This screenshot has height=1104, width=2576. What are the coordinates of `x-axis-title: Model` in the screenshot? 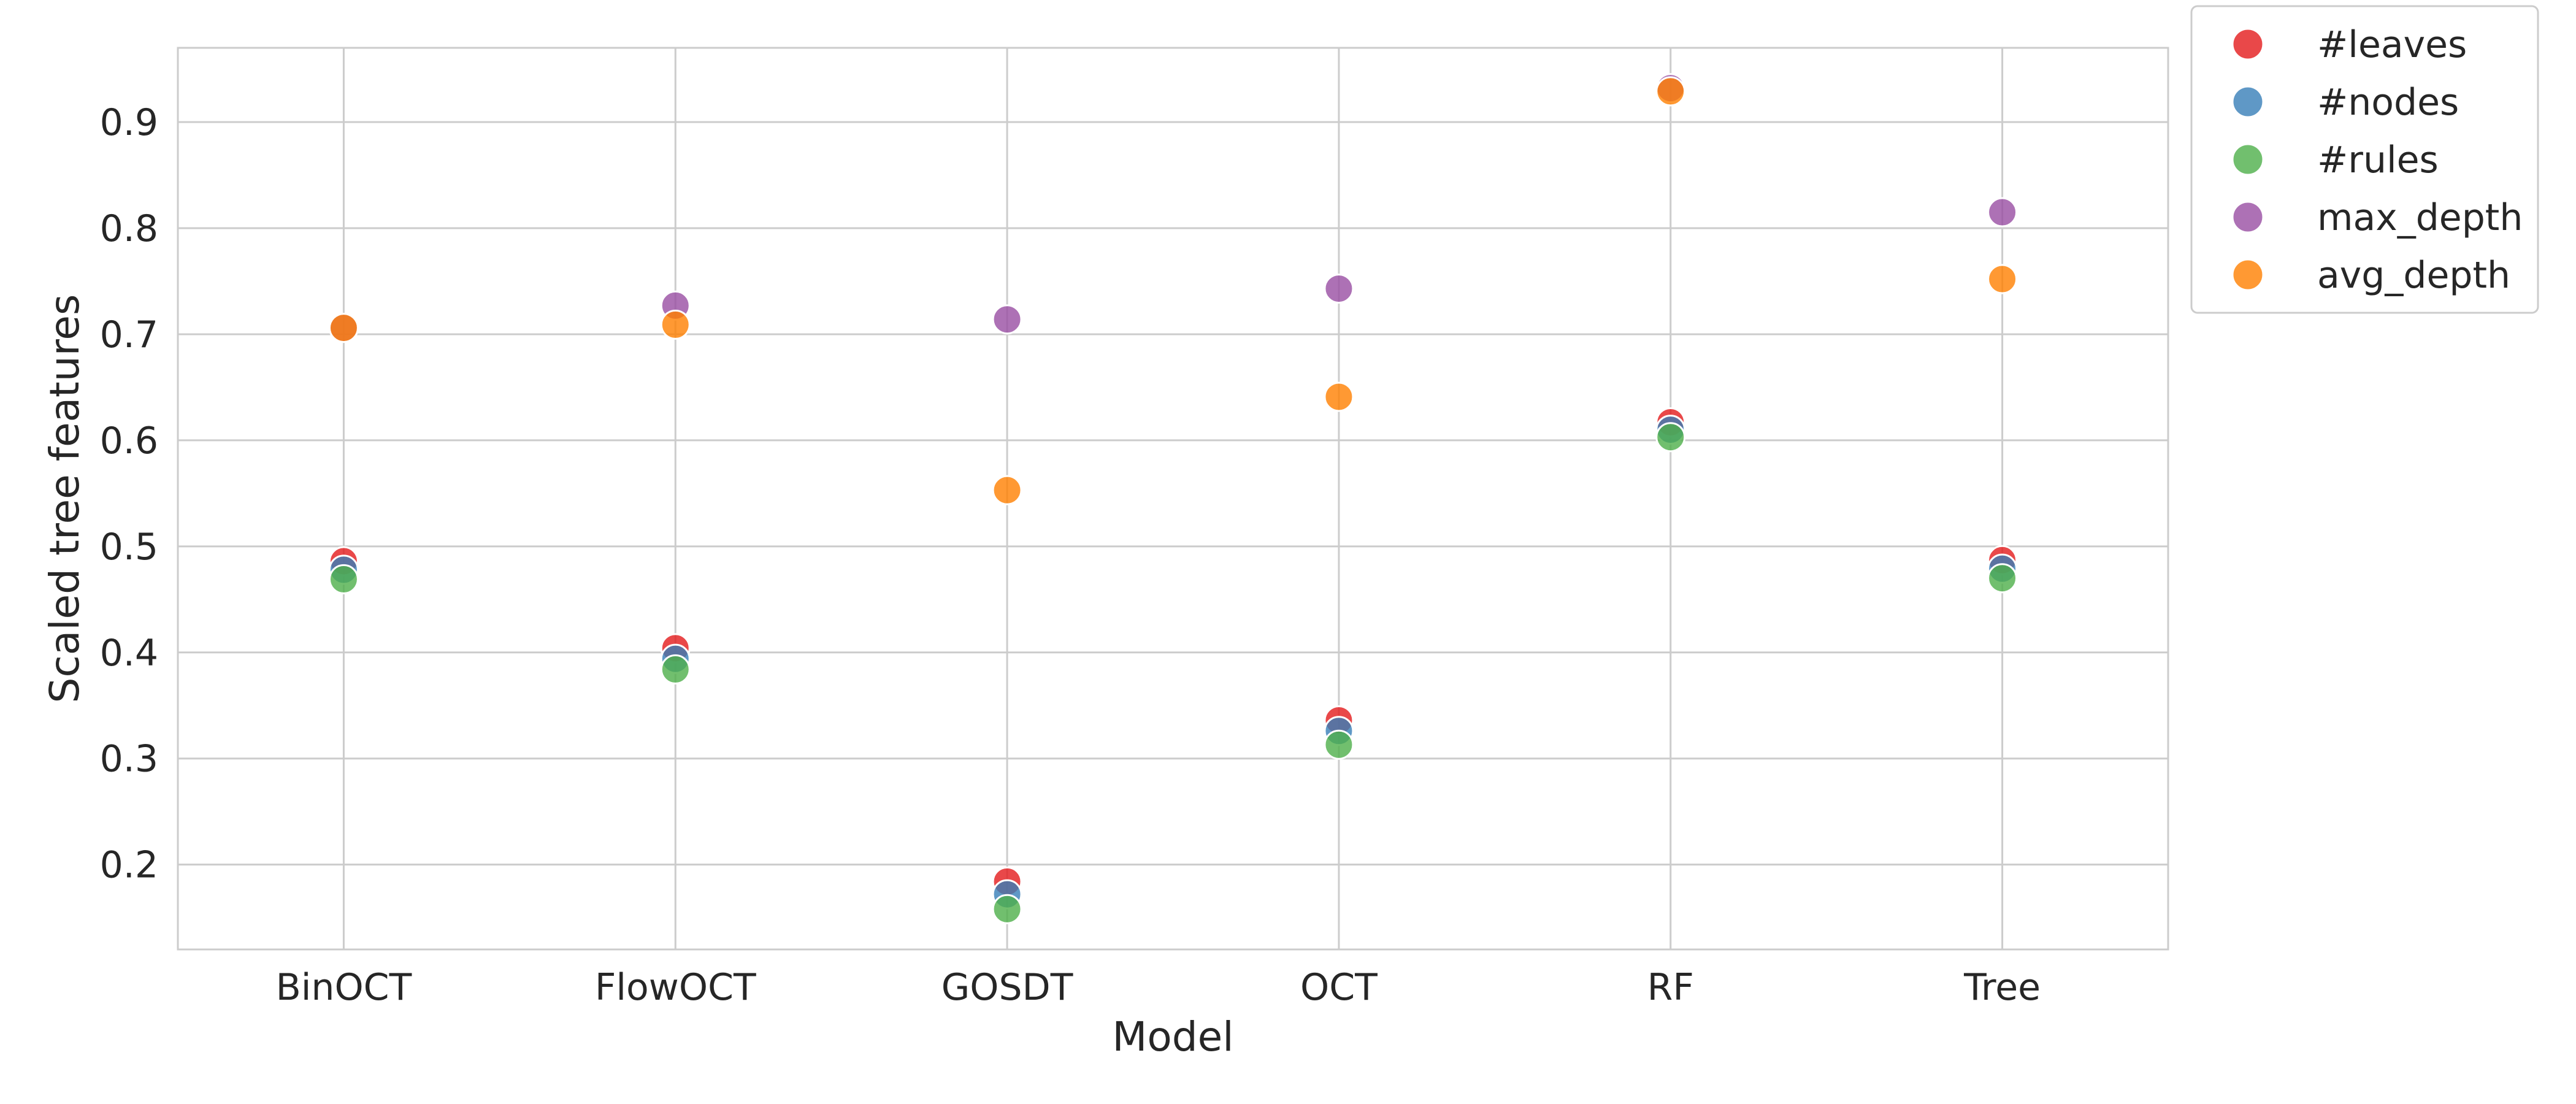 It's located at (1172, 1036).